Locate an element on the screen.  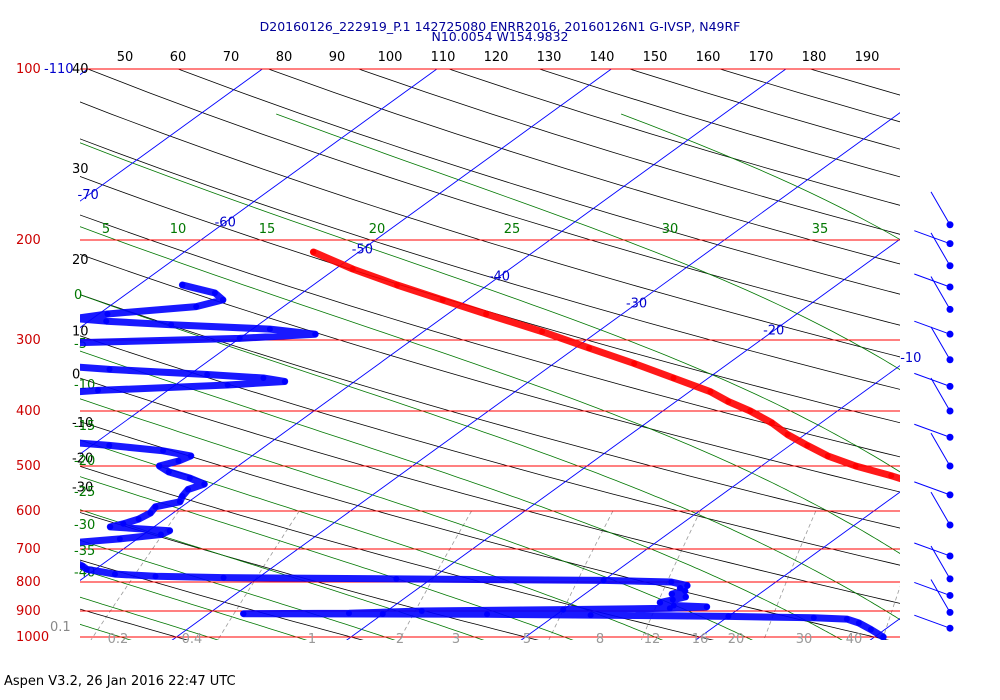
isotherm-label: -40 is located at coordinates (499, 277).